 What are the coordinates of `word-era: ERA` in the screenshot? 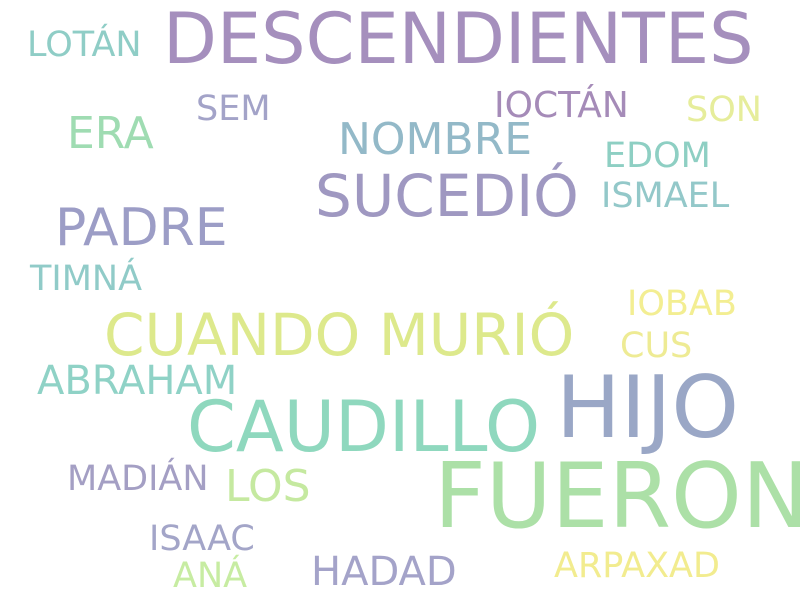 It's located at (110, 133).